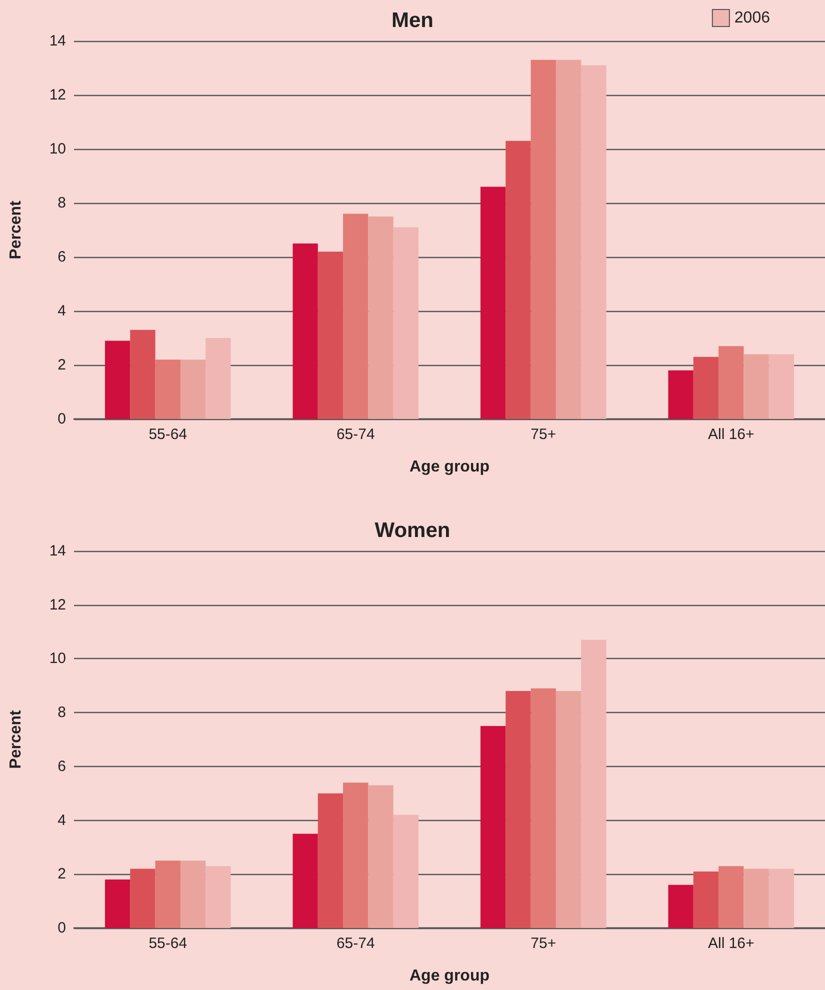  I want to click on chart-title: Men, so click(413, 20).